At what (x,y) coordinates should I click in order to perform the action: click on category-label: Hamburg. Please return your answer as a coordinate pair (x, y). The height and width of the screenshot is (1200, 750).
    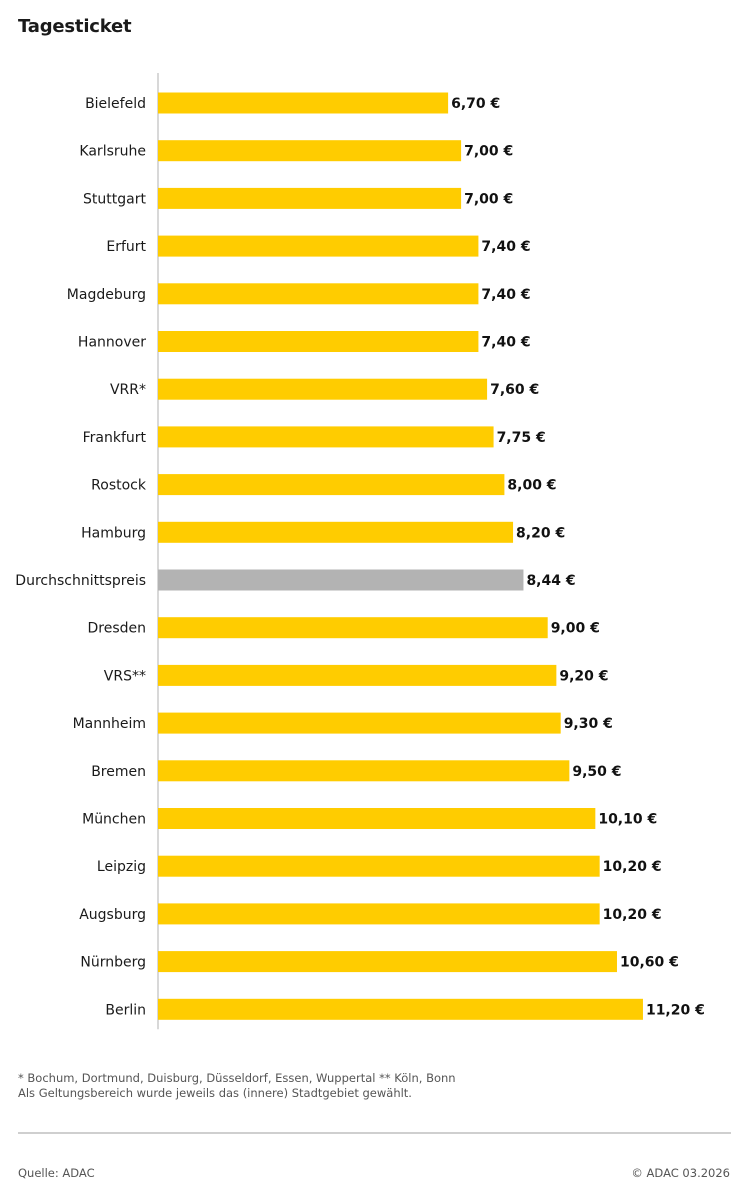
    Looking at the image, I should click on (113, 533).